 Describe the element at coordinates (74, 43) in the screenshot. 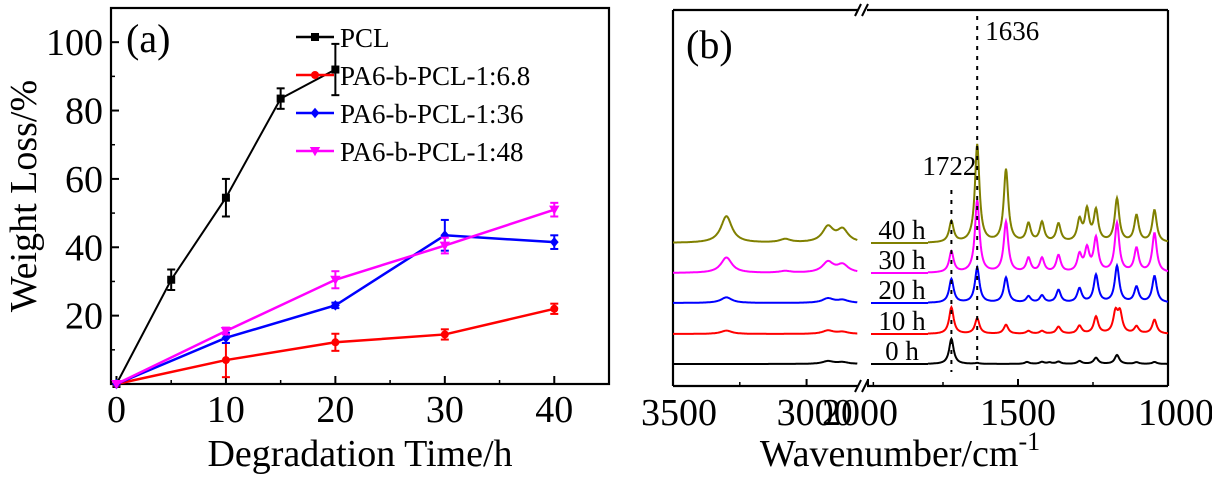

I see `y-tick-label: 100` at that location.